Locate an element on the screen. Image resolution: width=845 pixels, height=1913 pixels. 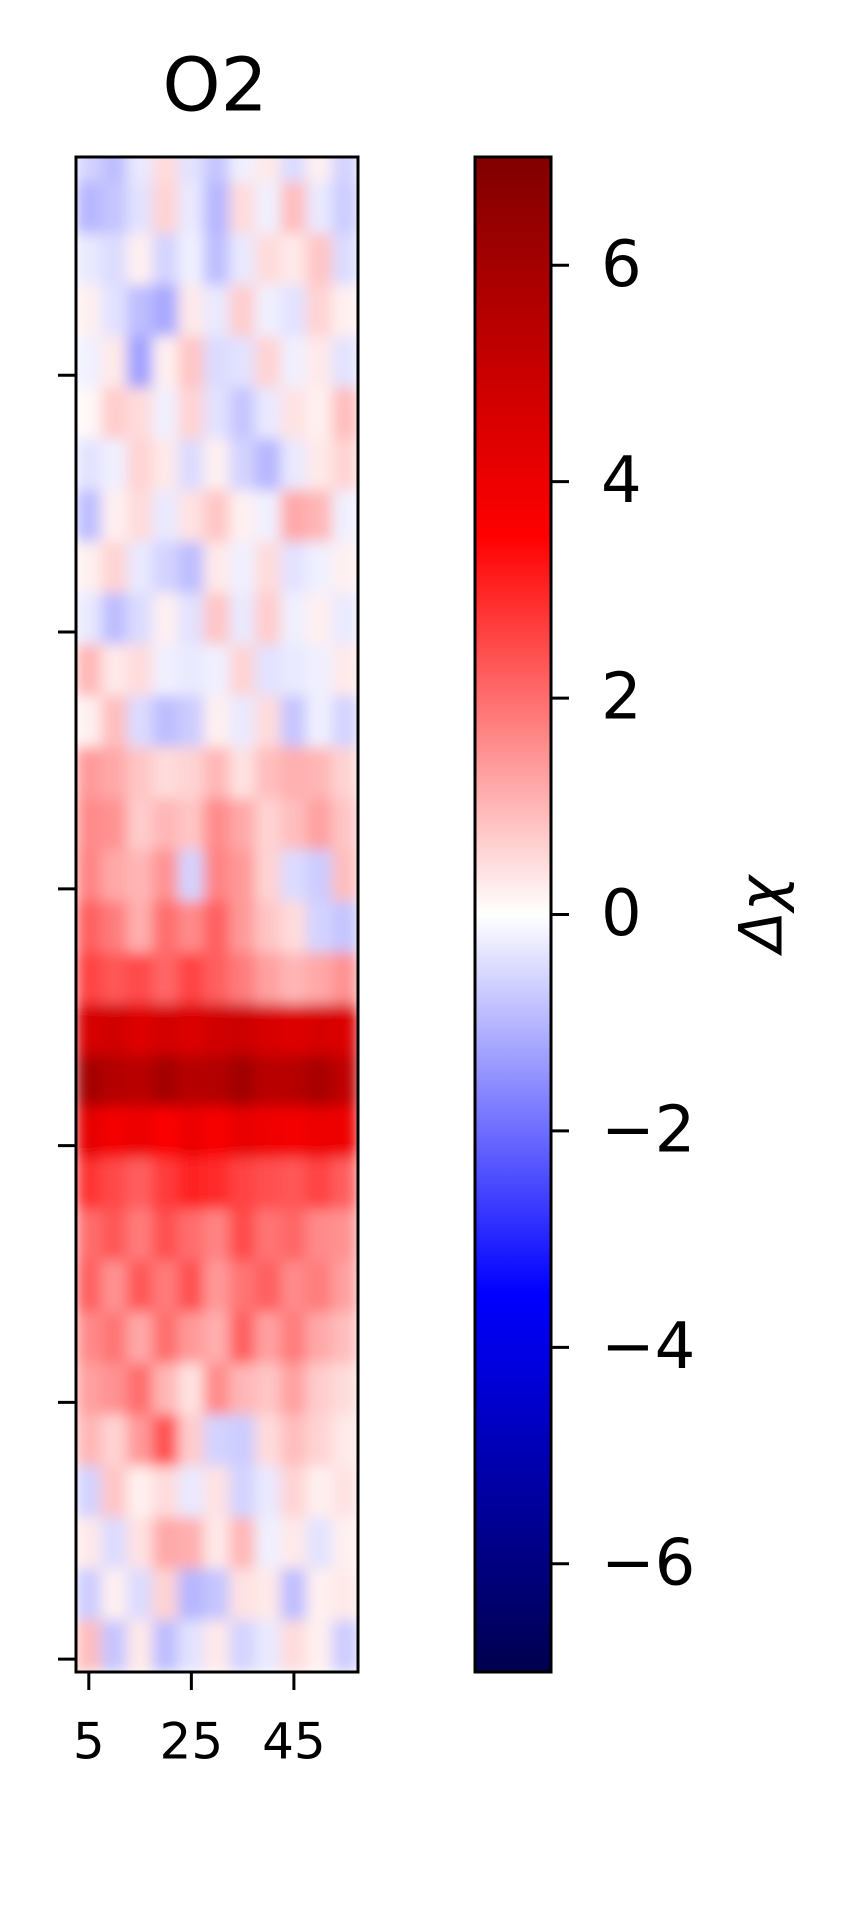
colorbar-label: Δχ is located at coordinates (762, 914).